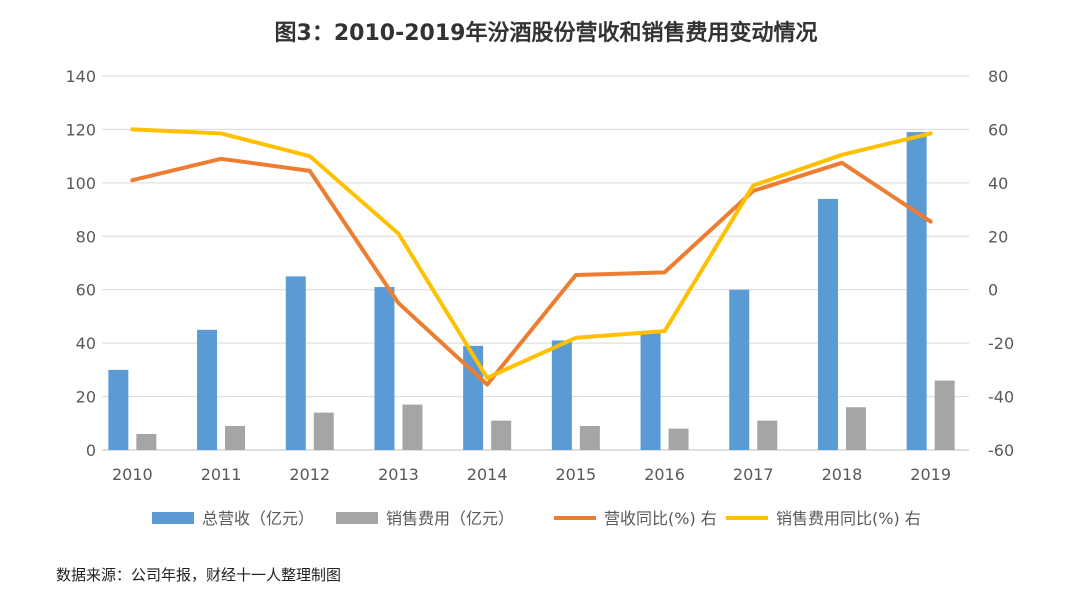  I want to click on legend-label: 总营收（亿元）, so click(258, 518).